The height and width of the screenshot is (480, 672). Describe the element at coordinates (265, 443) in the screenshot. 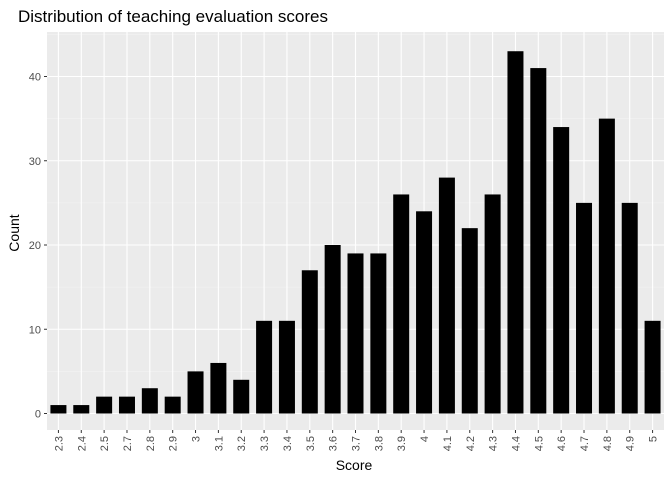

I see `x-tick-label: 3.3` at that location.